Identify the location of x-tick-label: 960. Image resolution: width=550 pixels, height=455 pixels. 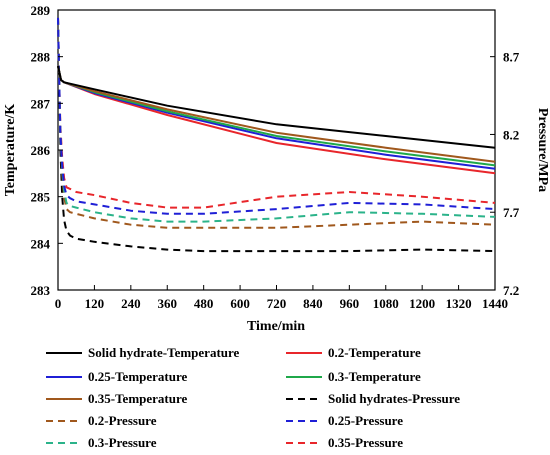
(350, 303).